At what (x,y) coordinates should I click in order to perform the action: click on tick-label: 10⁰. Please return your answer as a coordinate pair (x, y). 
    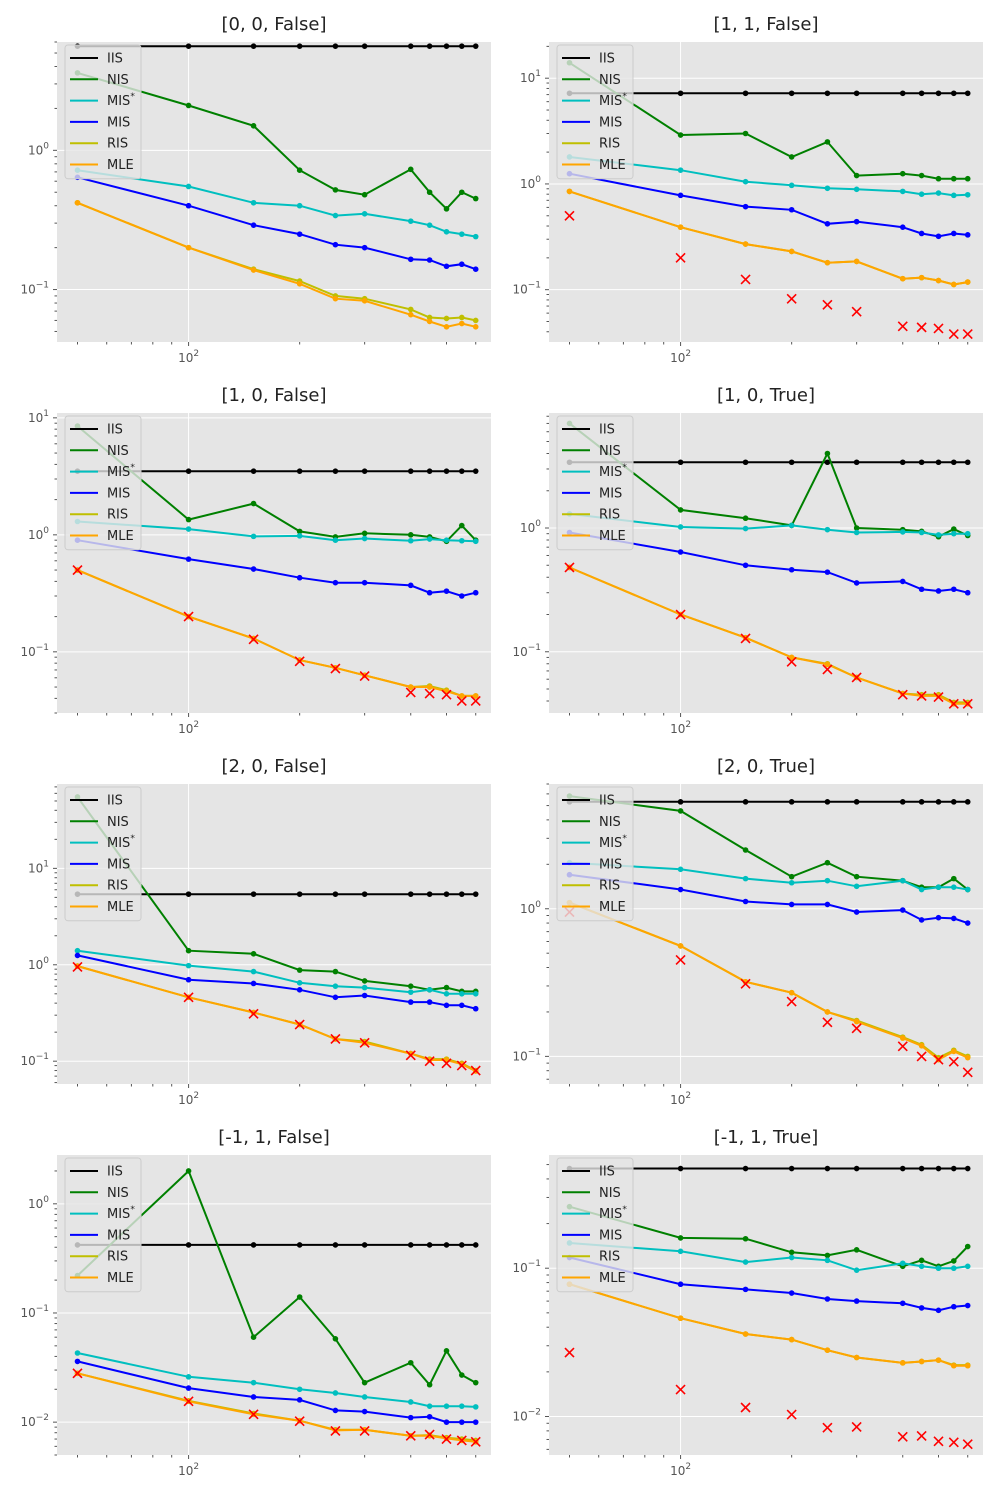
    Looking at the image, I should click on (38, 1203).